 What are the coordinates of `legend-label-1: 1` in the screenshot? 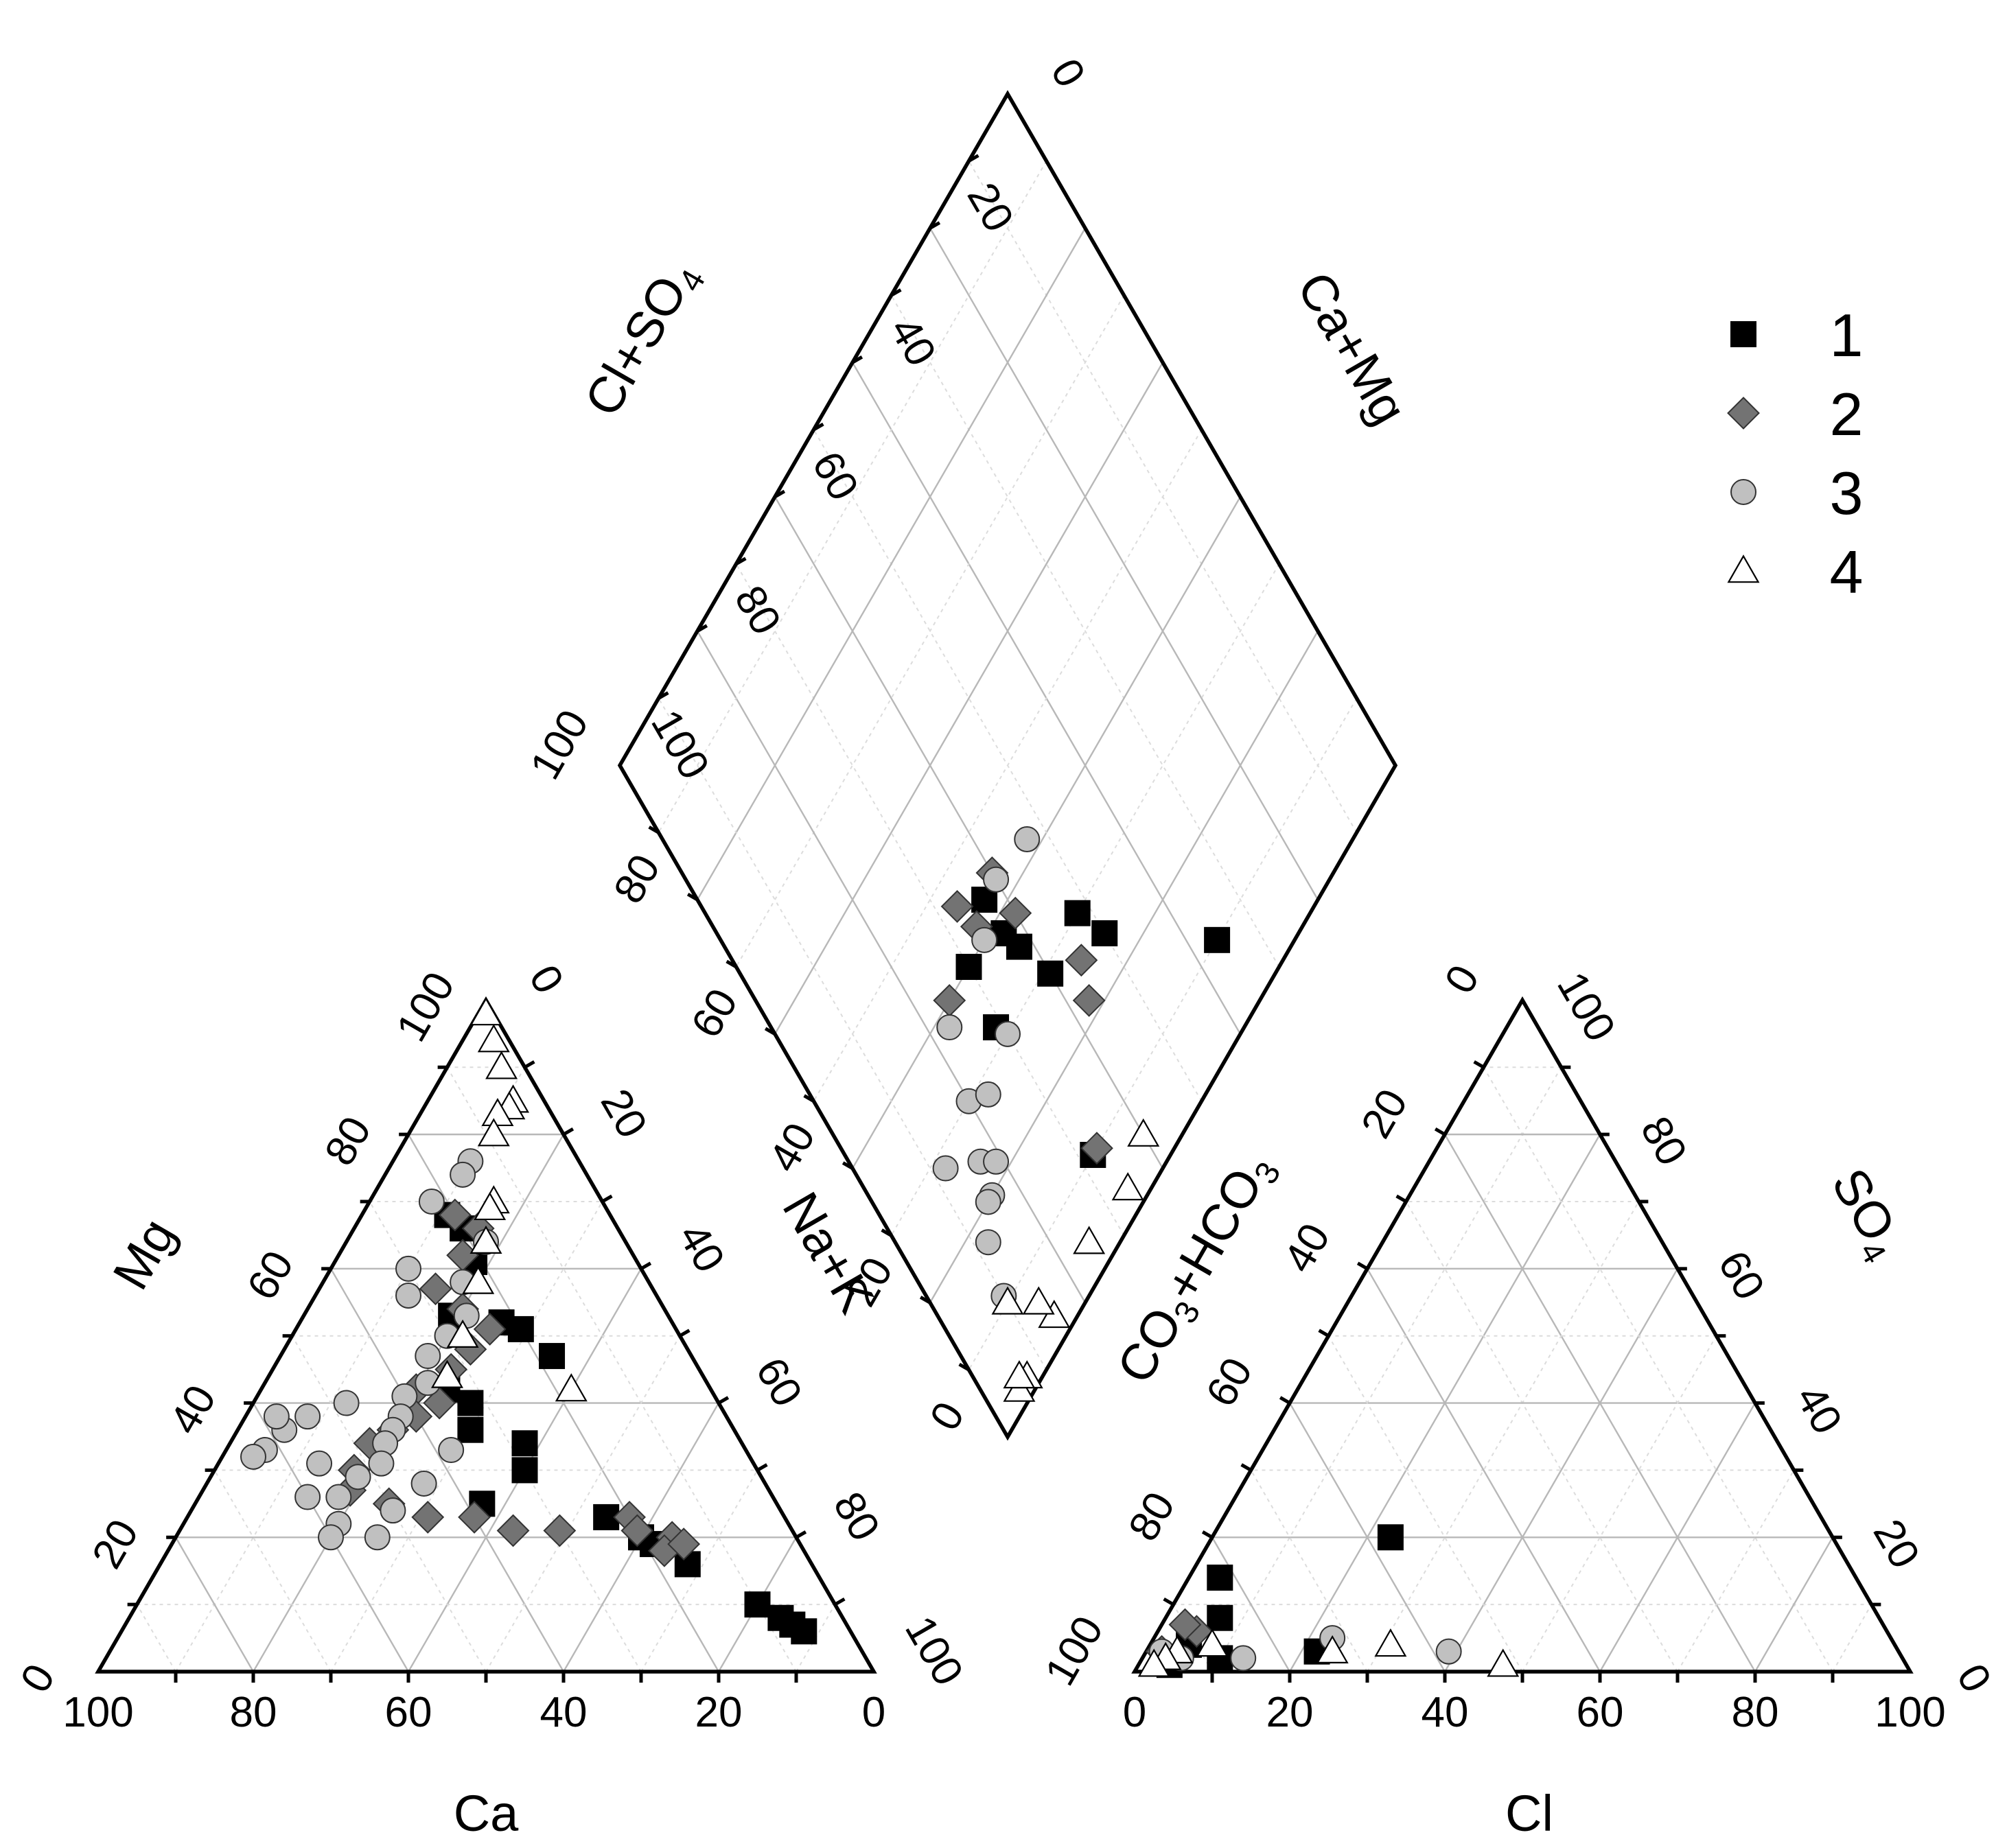 It's located at (1847, 335).